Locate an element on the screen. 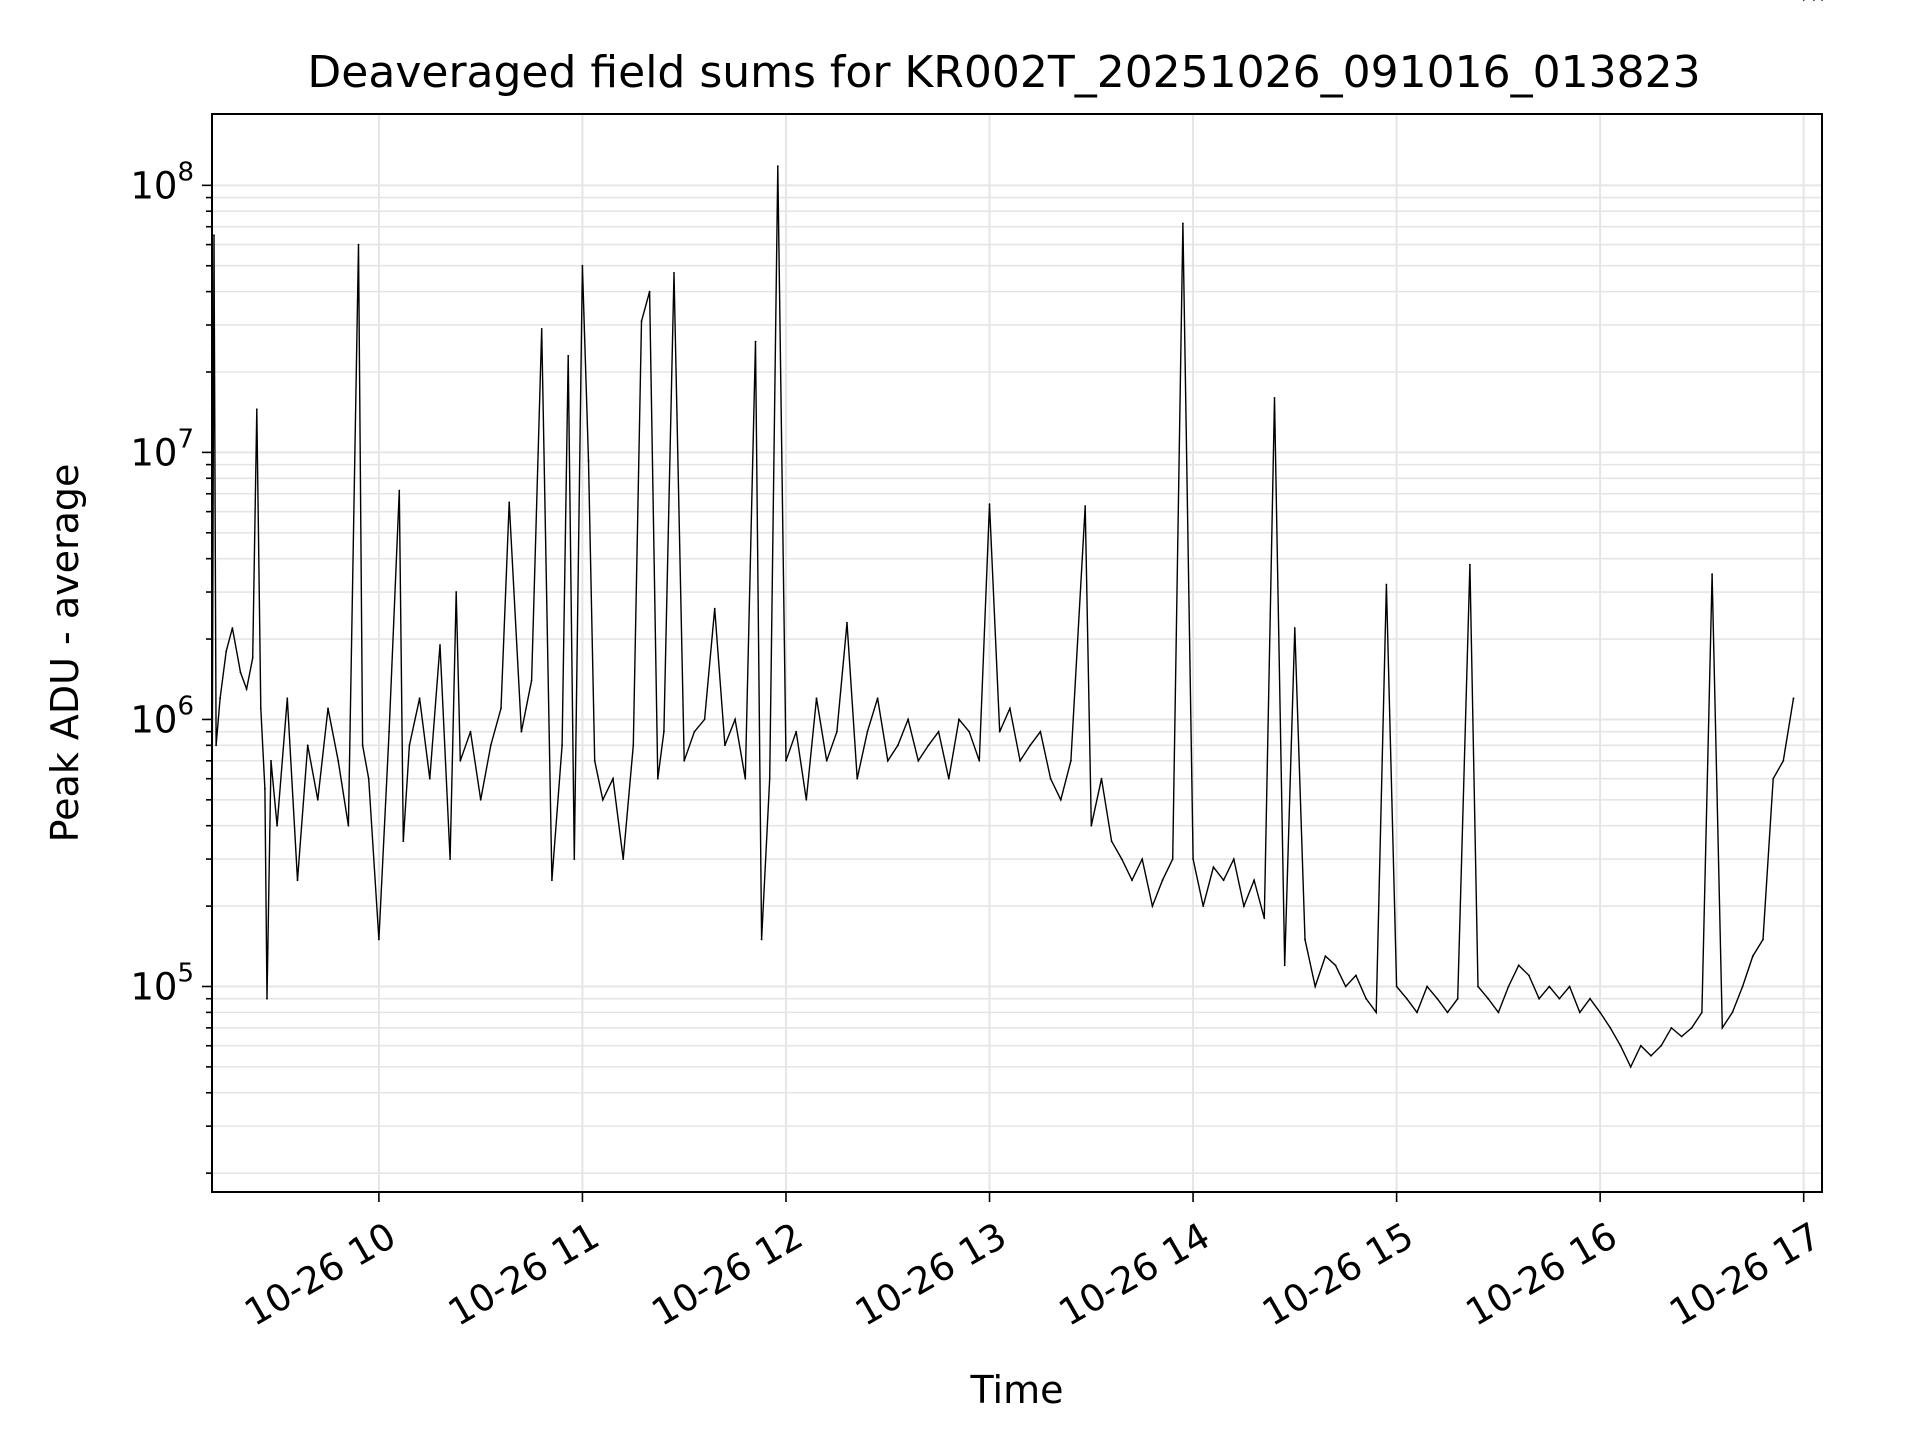  y-tick-label: 10⁵ is located at coordinates (162, 983).